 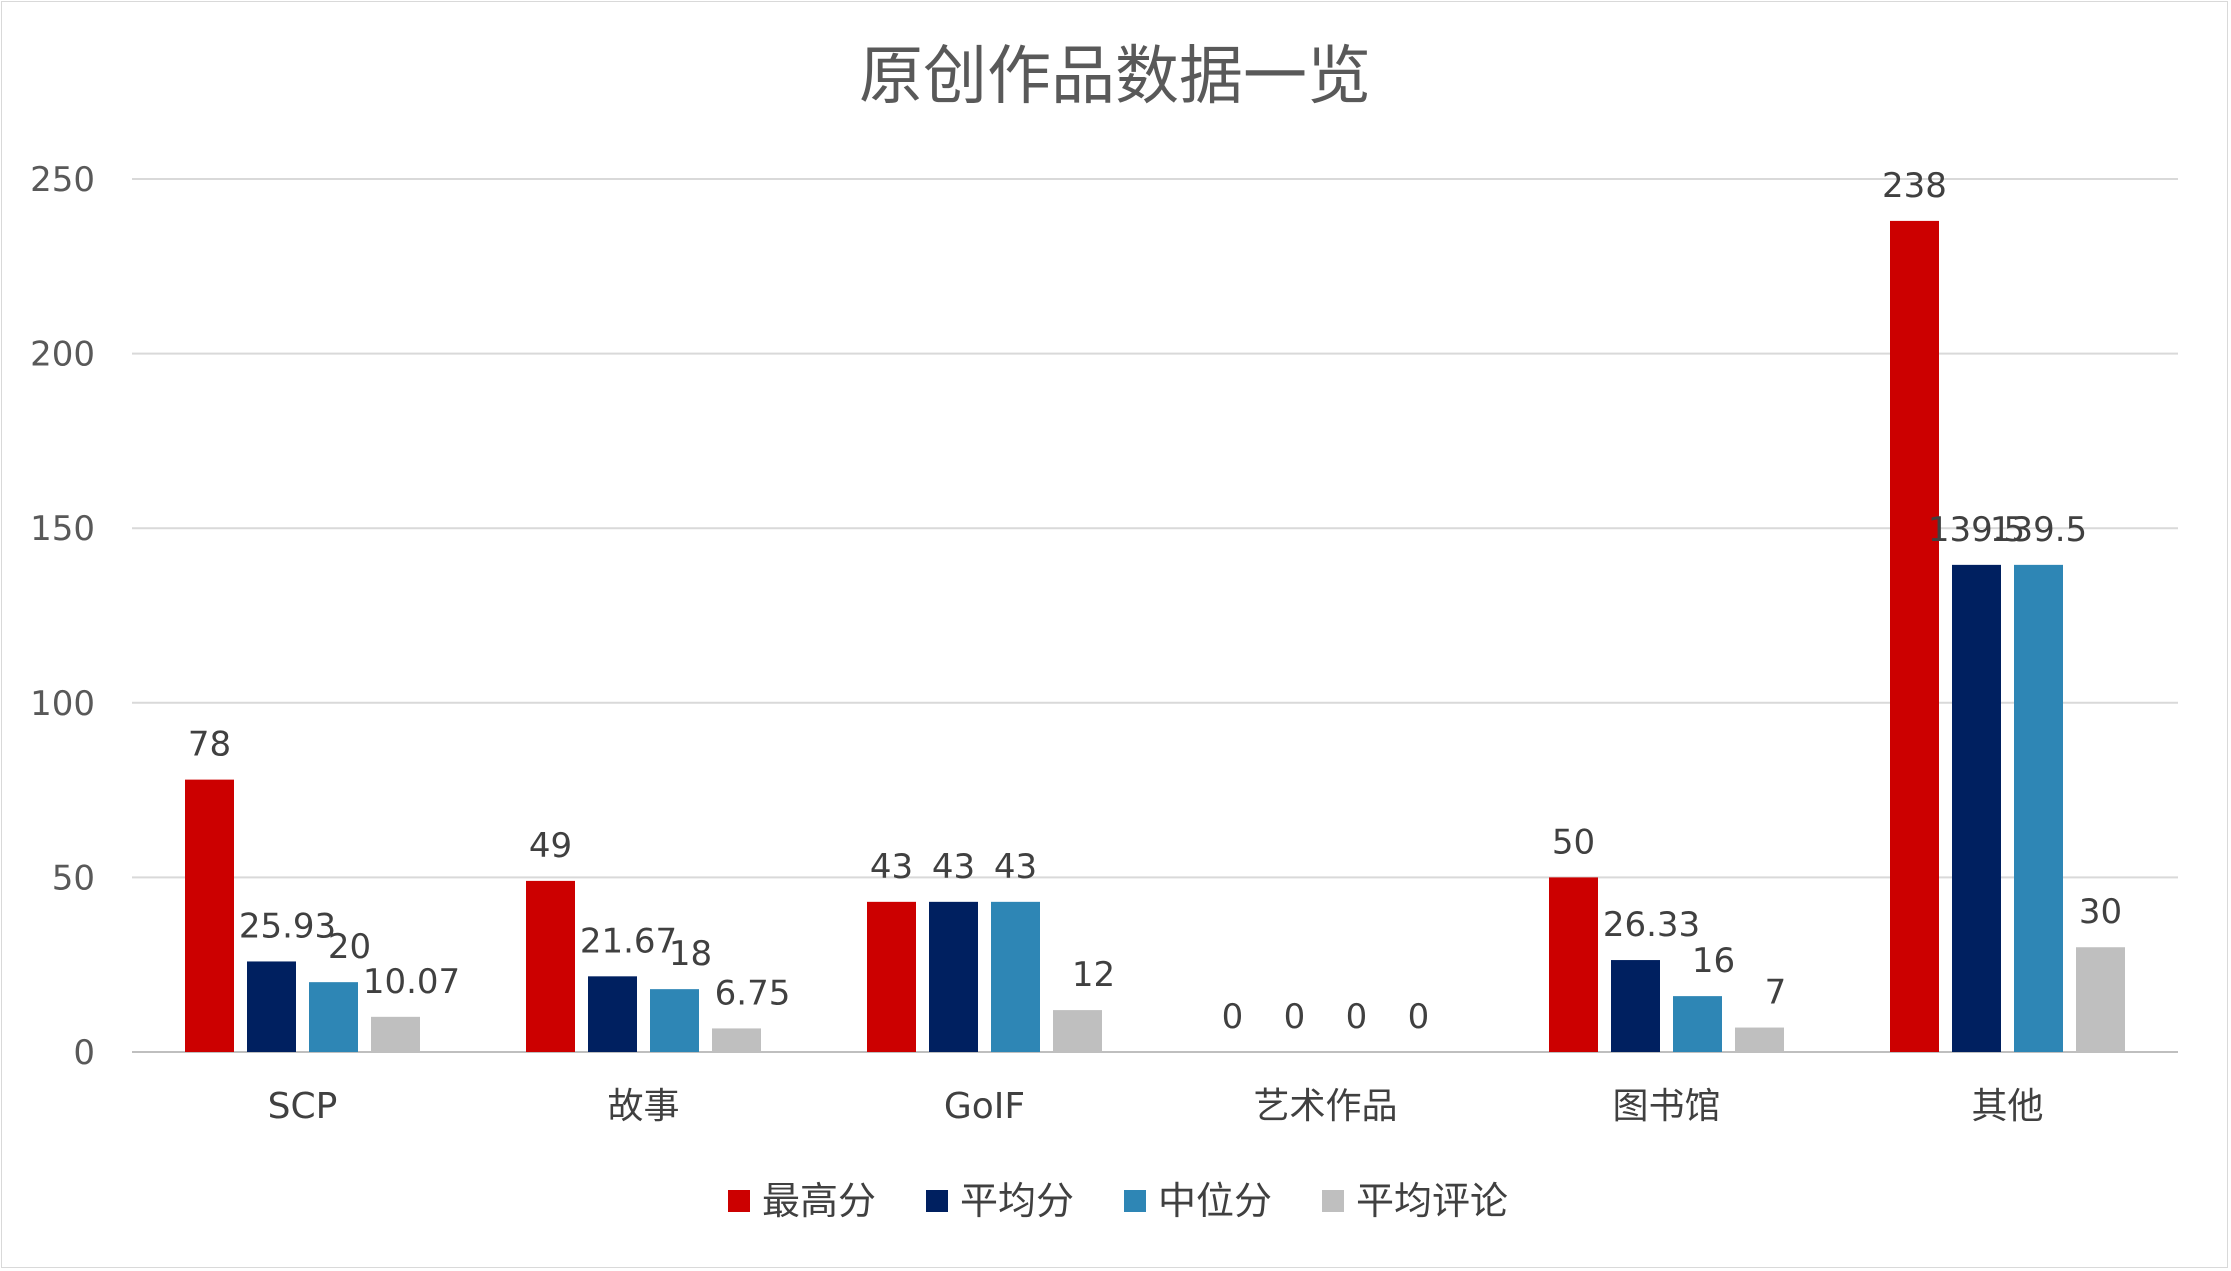 What do you see at coordinates (411, 982) in the screenshot?
I see `data-label: 10.07` at bounding box center [411, 982].